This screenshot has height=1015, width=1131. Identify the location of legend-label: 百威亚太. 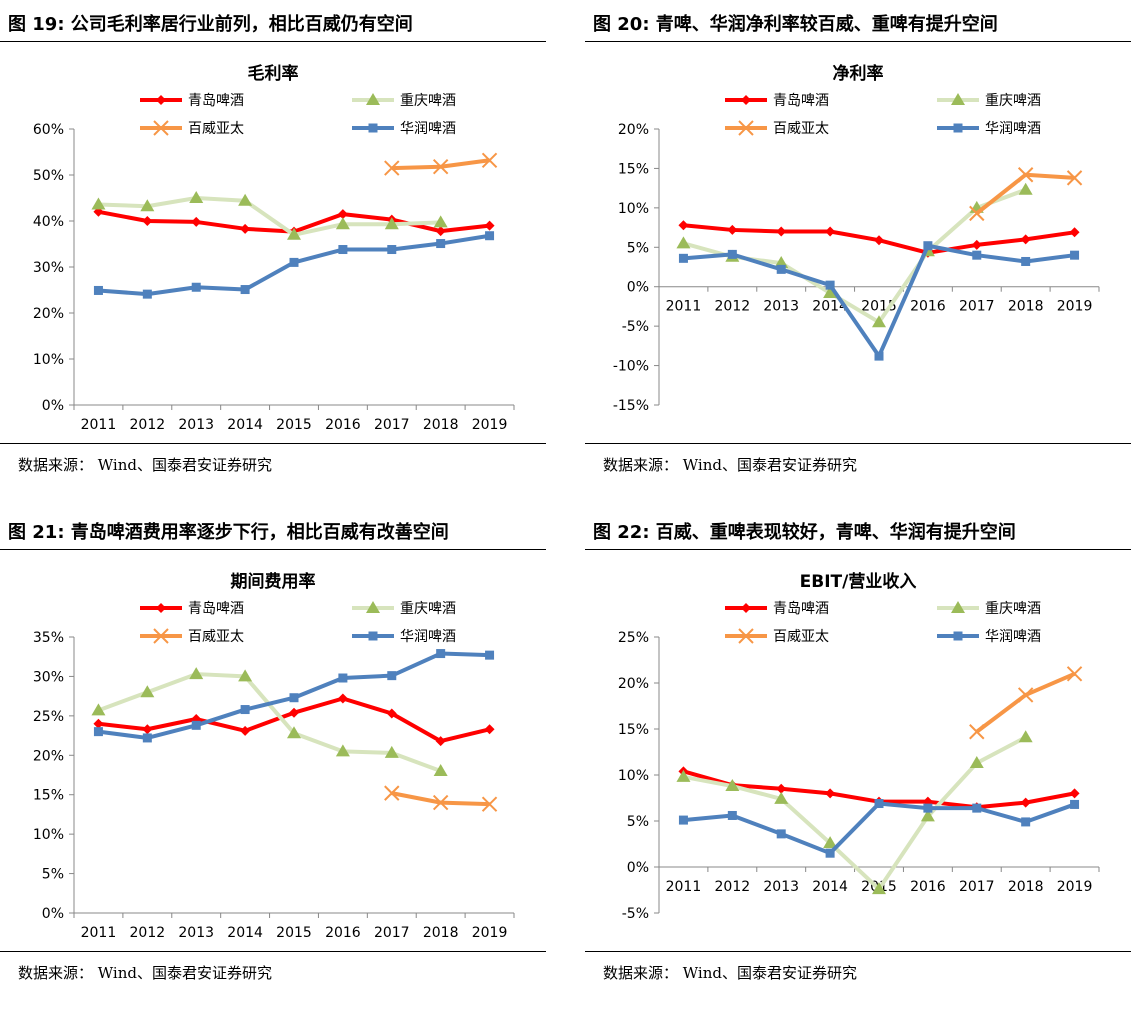
(801, 129).